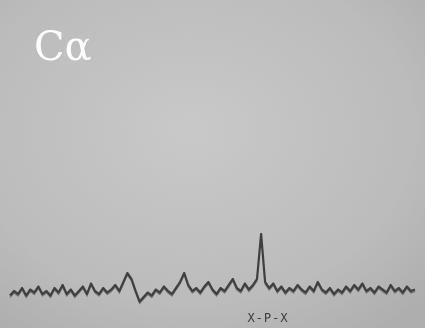 Image resolution: width=425 pixels, height=328 pixels. What do you see at coordinates (267, 318) in the screenshot?
I see `x-axis-label: X-P-X` at bounding box center [267, 318].